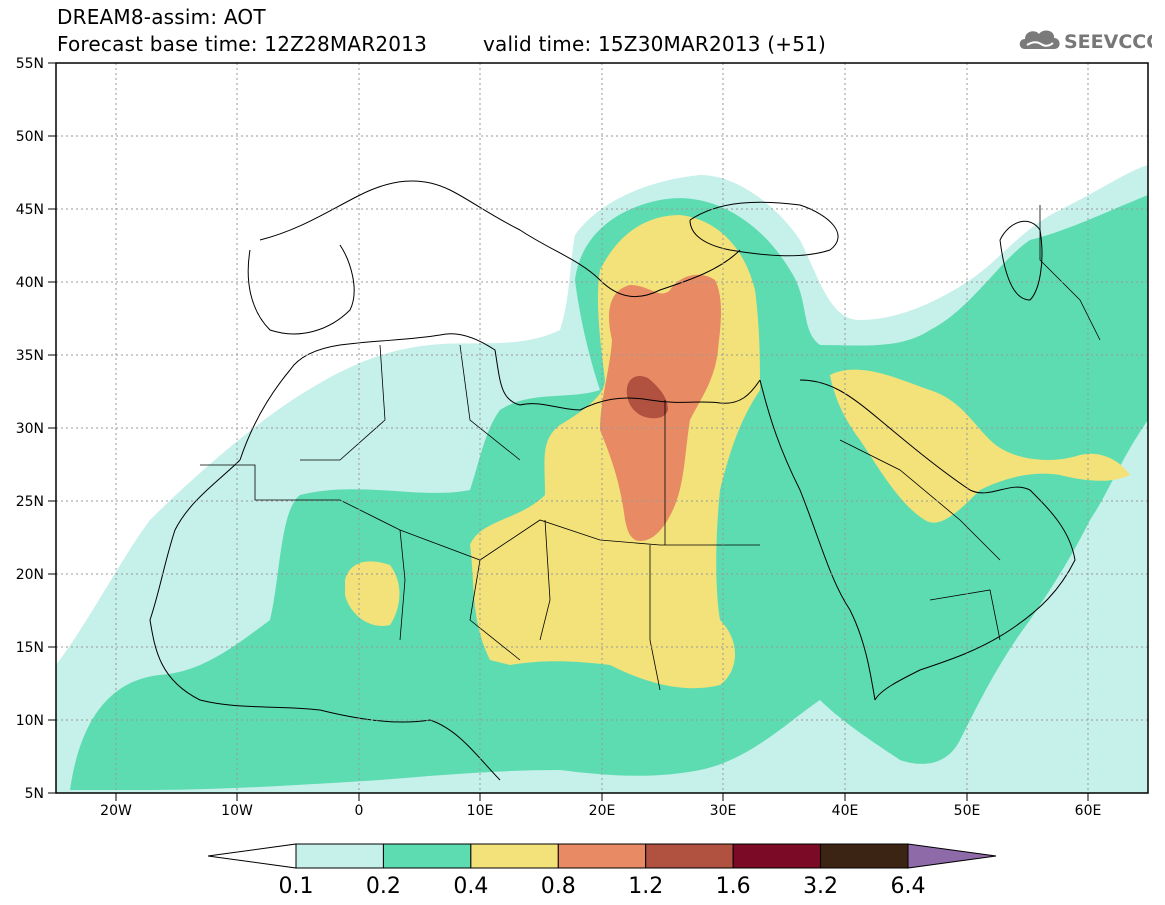  What do you see at coordinates (30, 210) in the screenshot?
I see `lat-label: 45N` at bounding box center [30, 210].